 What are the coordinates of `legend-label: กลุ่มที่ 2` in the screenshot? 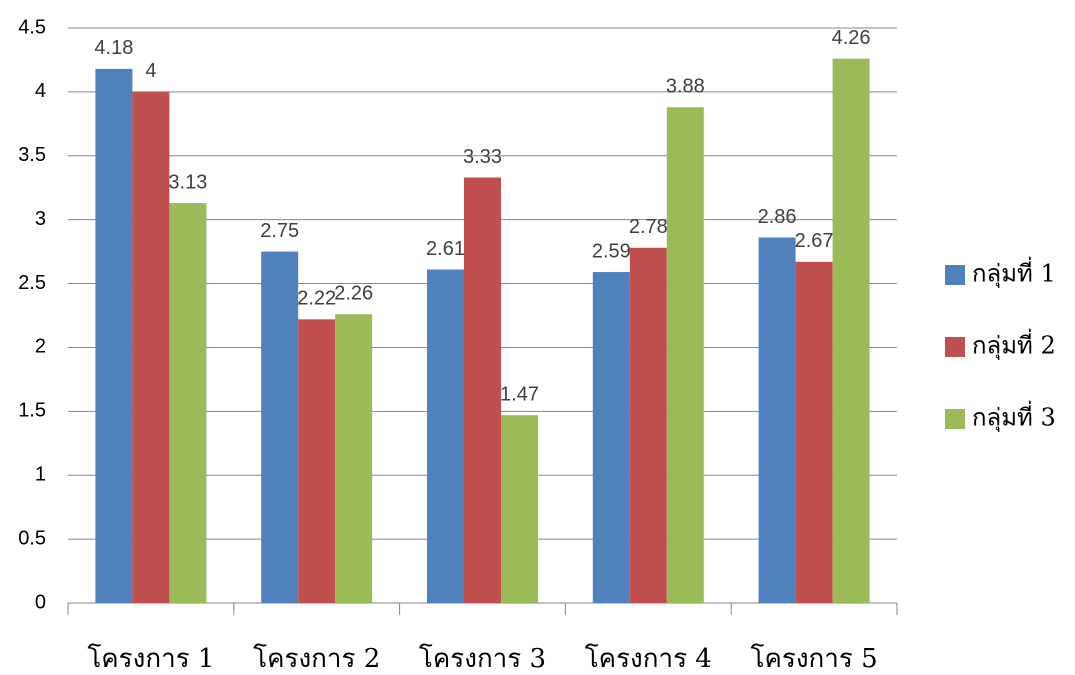 It's located at (1014, 345).